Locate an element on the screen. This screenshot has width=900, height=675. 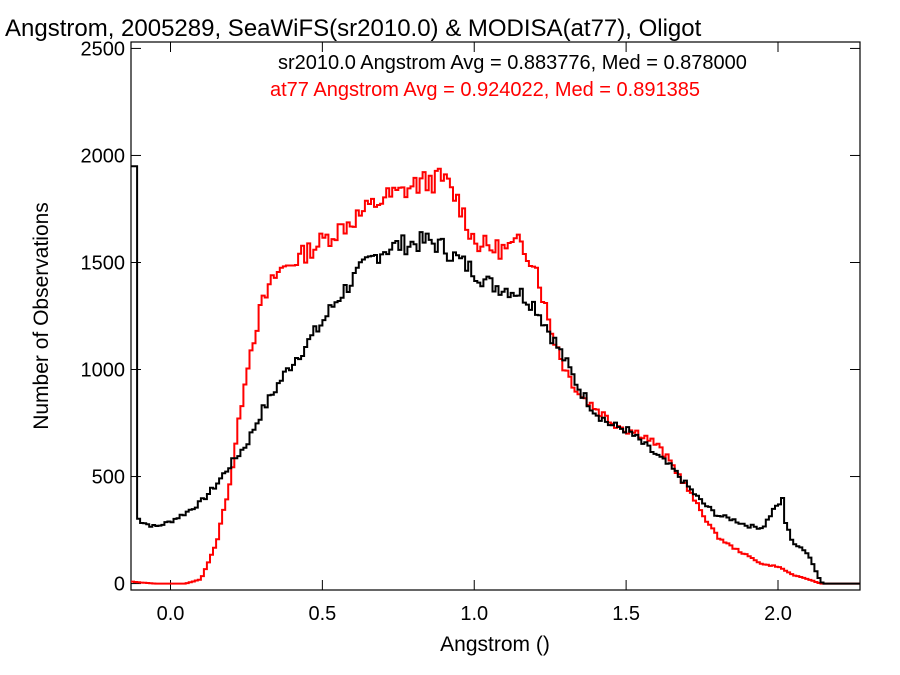
y-tick-label: 500 is located at coordinates (108, 478).